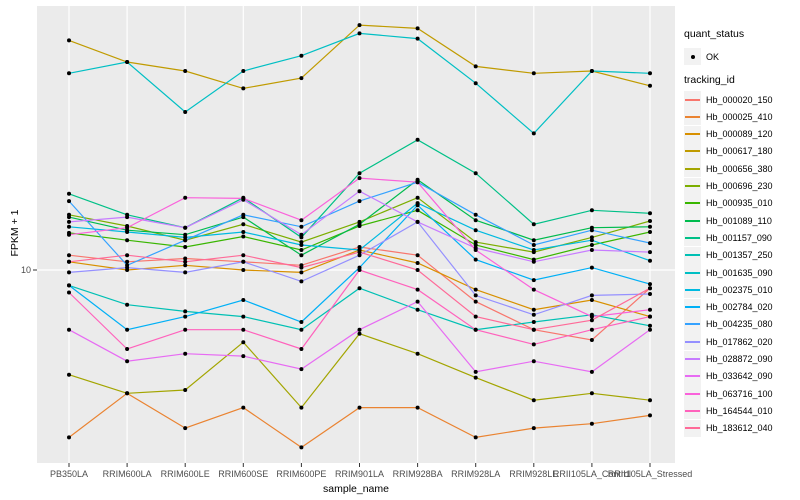  I want to click on legend-item-Hb_000025_410: Hb_000025_410, so click(728, 117).